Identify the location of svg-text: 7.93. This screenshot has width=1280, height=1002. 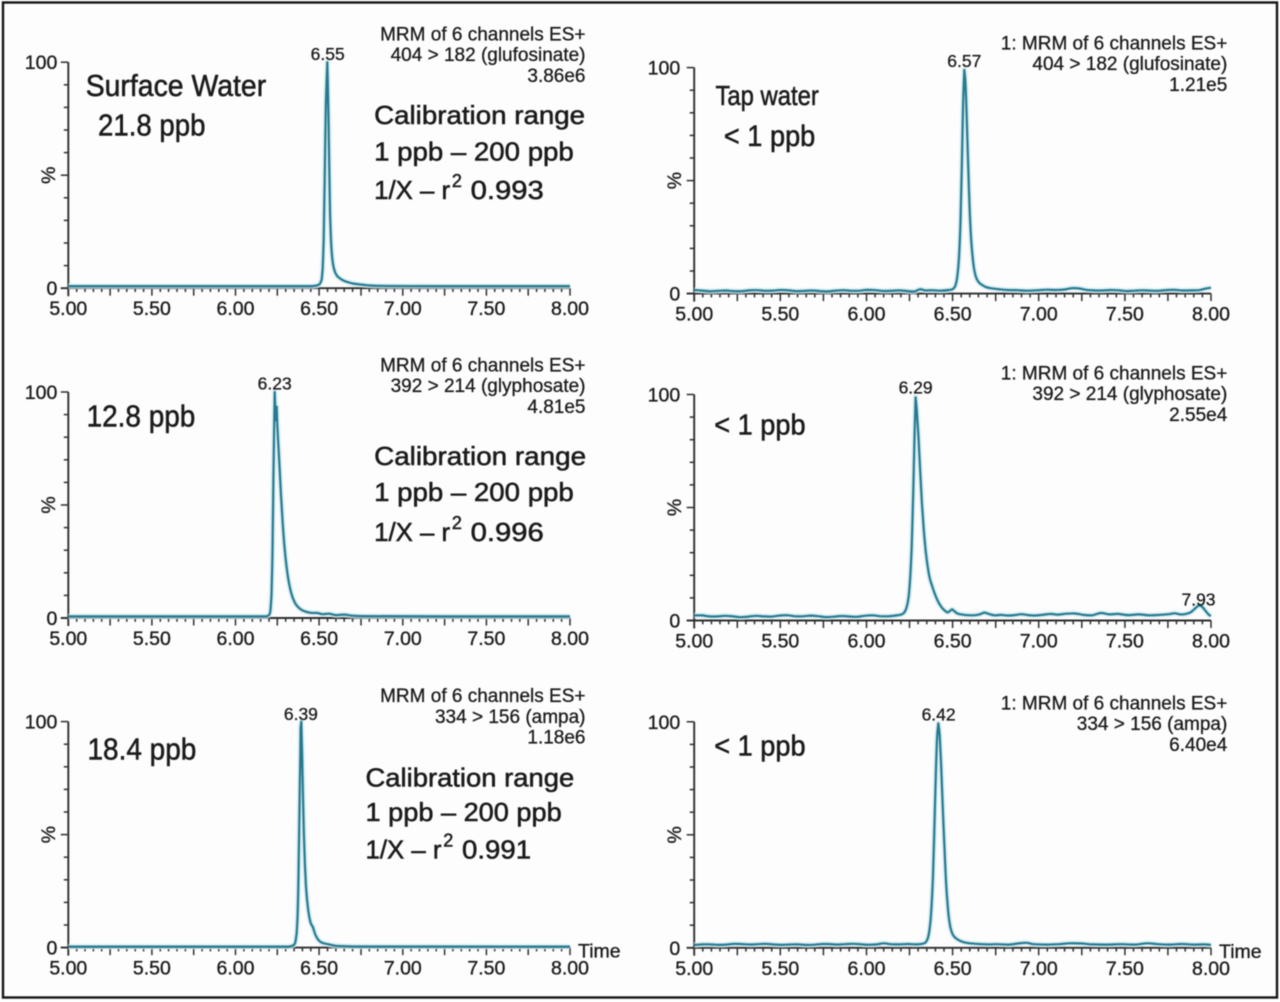
(1198, 600).